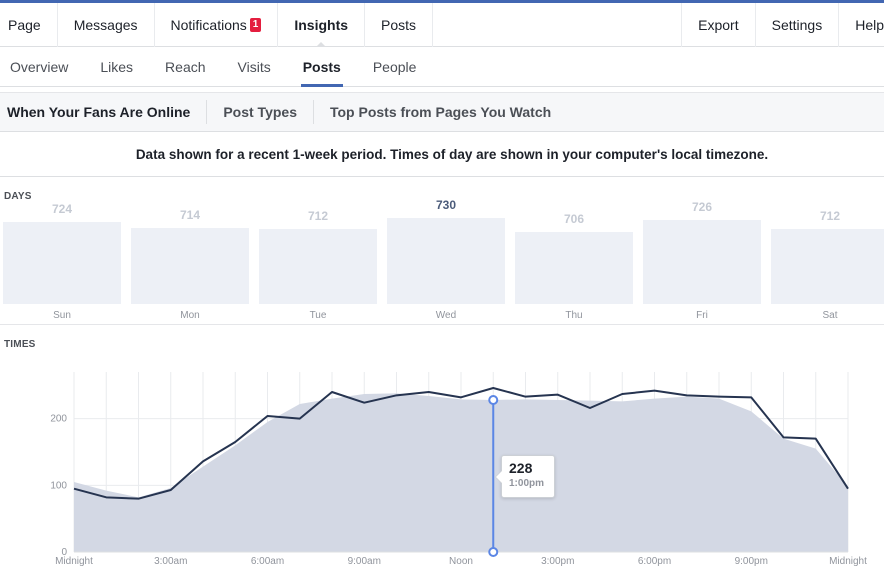 Image resolution: width=884 pixels, height=575 pixels. I want to click on top-nav-label: Posts, so click(399, 25).